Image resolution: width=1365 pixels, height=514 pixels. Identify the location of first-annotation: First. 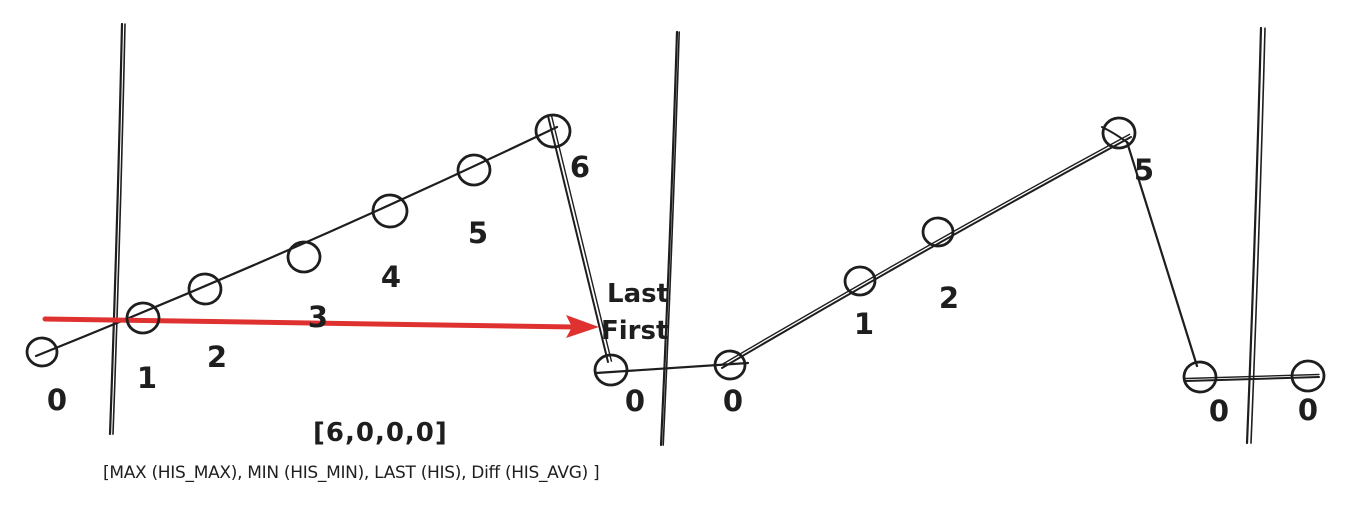
(634, 331).